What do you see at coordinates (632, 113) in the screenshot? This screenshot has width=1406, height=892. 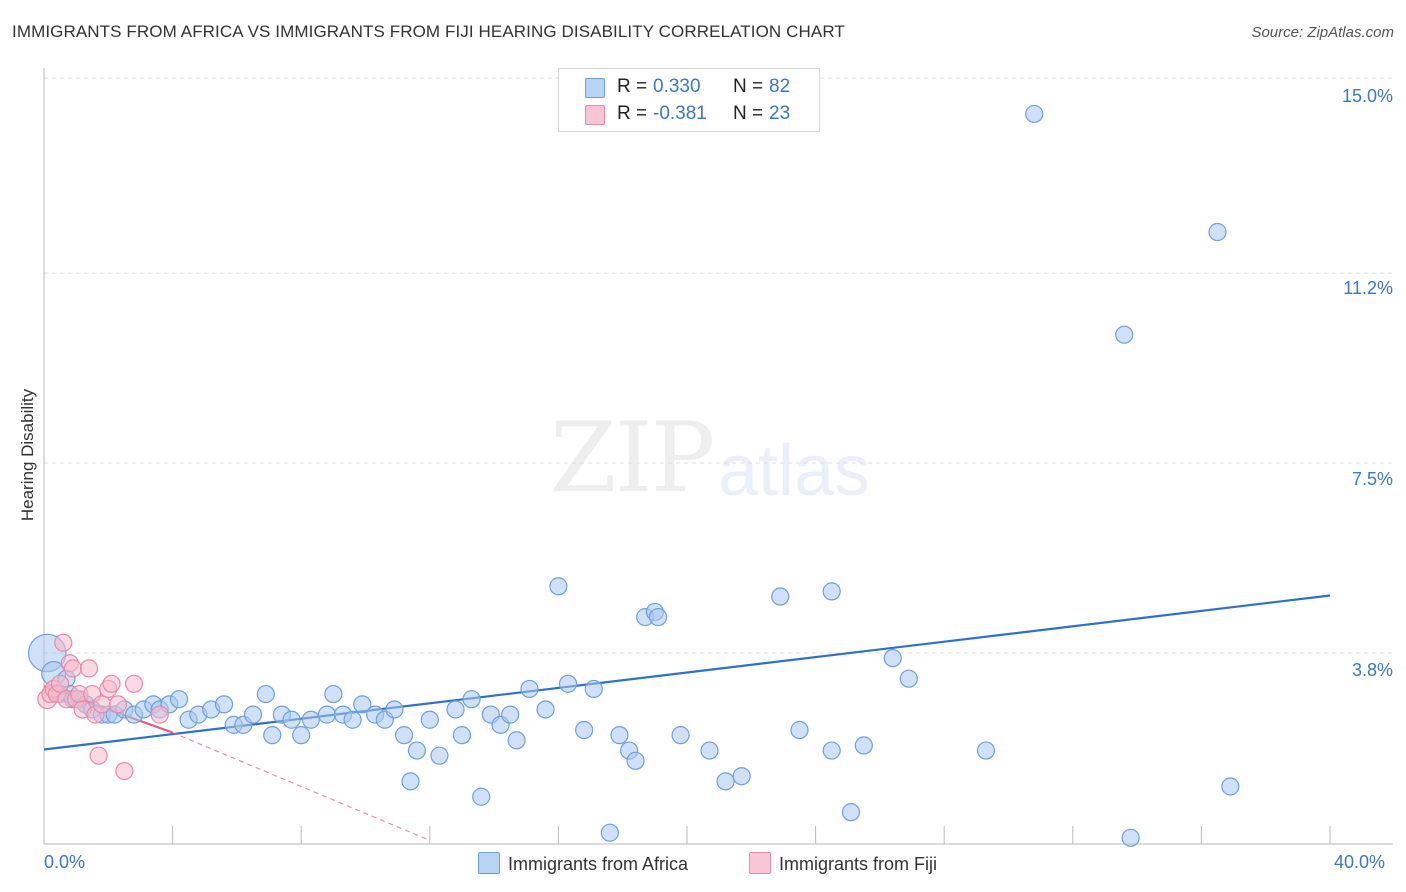 I see `fiji-r-label: R =` at bounding box center [632, 113].